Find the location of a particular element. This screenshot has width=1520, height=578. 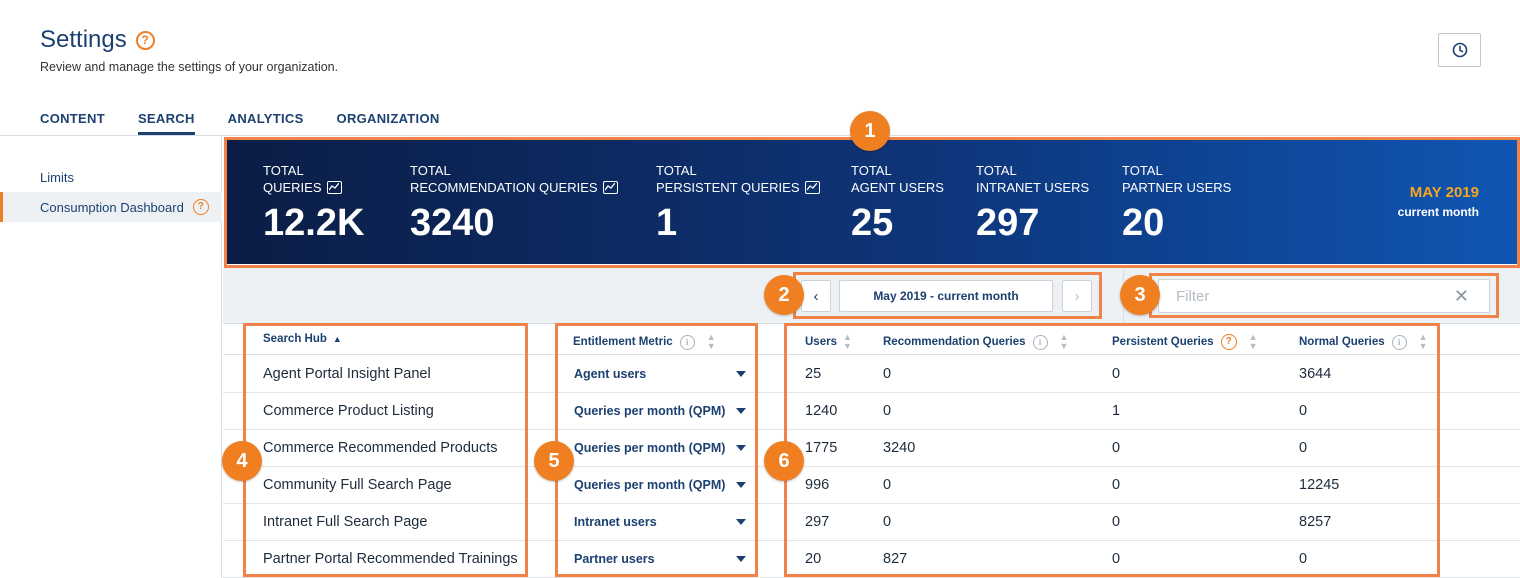

sort-ascending-icon: ▲ is located at coordinates (337, 338).